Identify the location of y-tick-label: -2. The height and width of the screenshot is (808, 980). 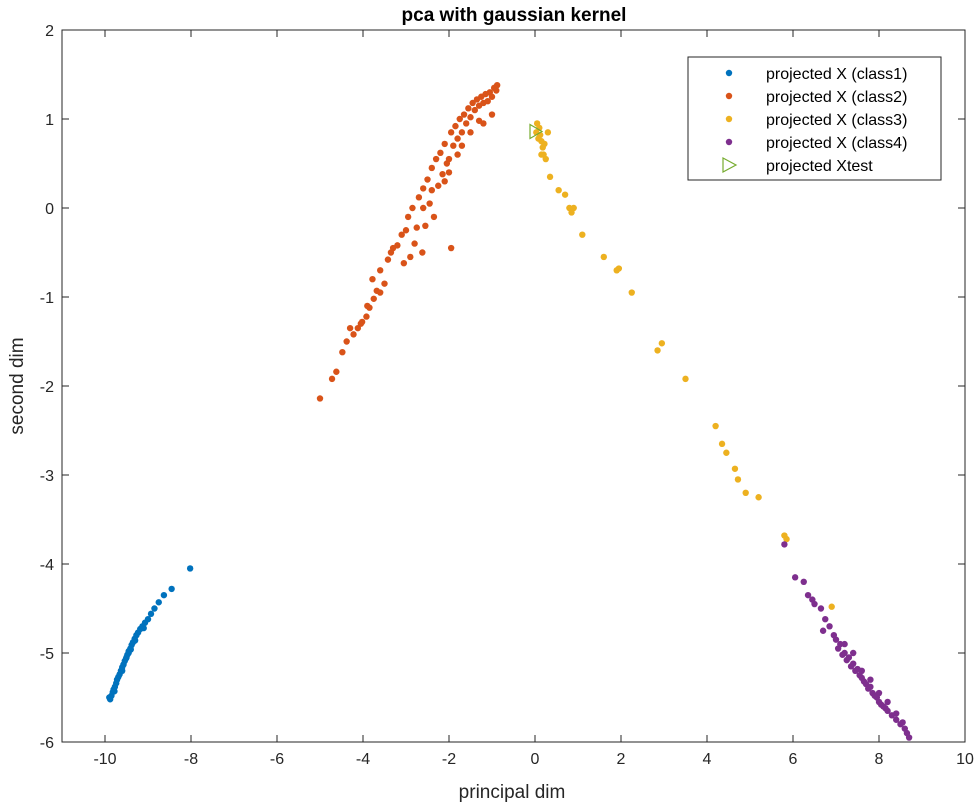
(47, 387).